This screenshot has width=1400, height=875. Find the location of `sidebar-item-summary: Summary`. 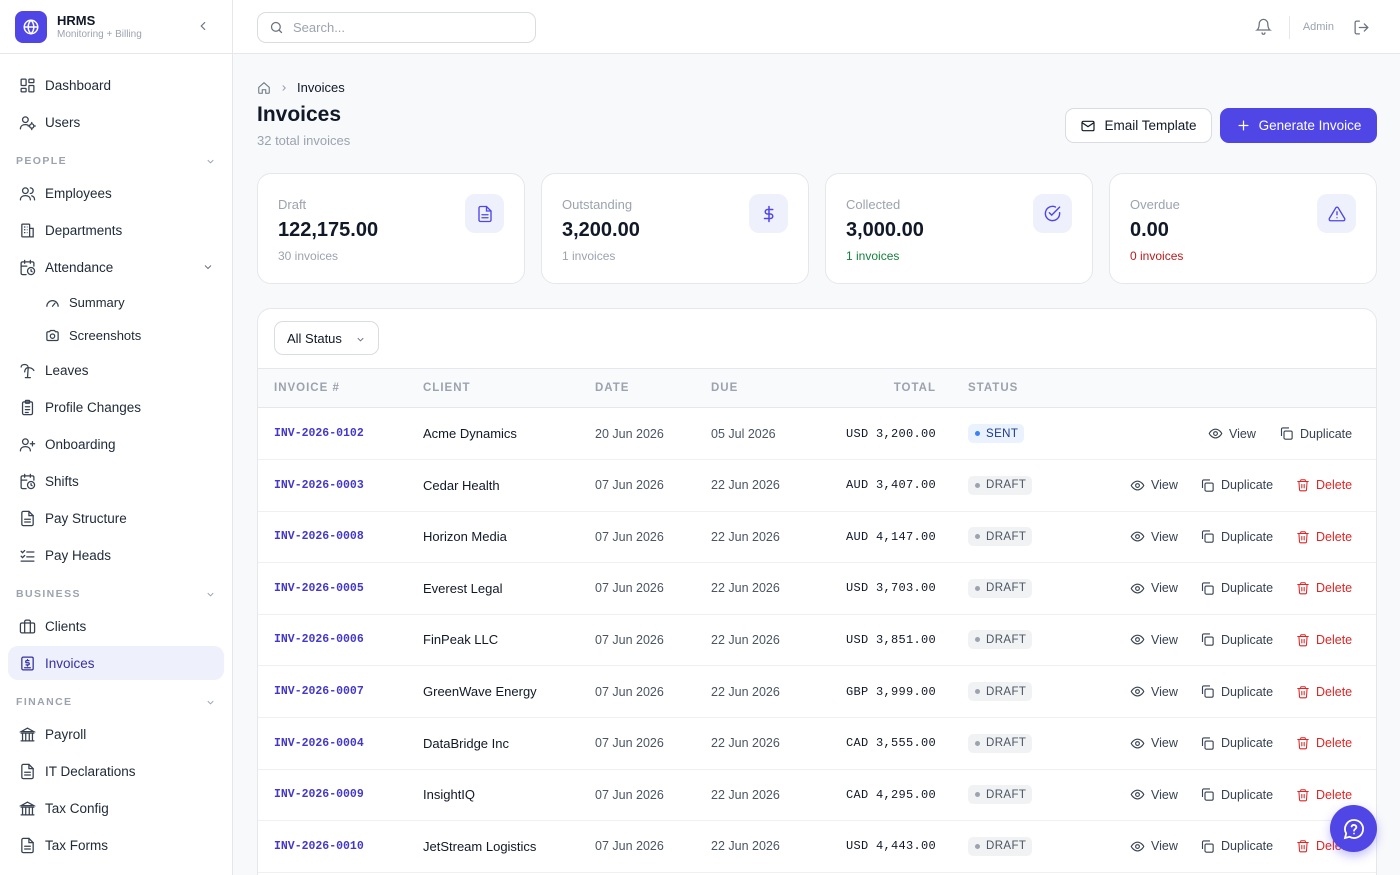

sidebar-item-summary: Summary is located at coordinates (129, 302).